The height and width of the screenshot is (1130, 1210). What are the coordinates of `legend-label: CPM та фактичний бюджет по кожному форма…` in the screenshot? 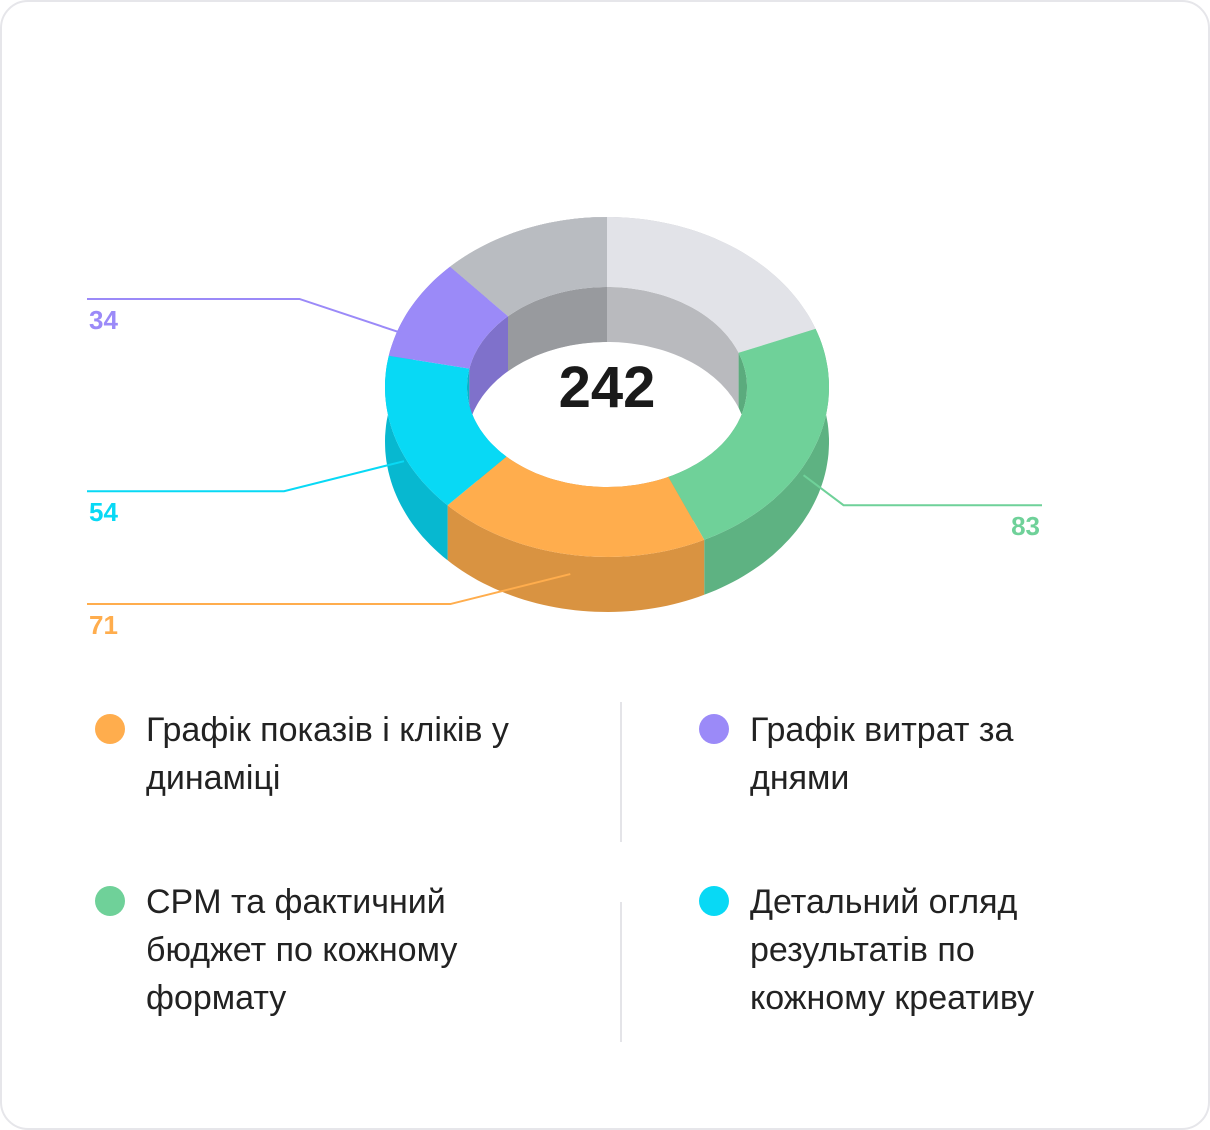 It's located at (302, 950).